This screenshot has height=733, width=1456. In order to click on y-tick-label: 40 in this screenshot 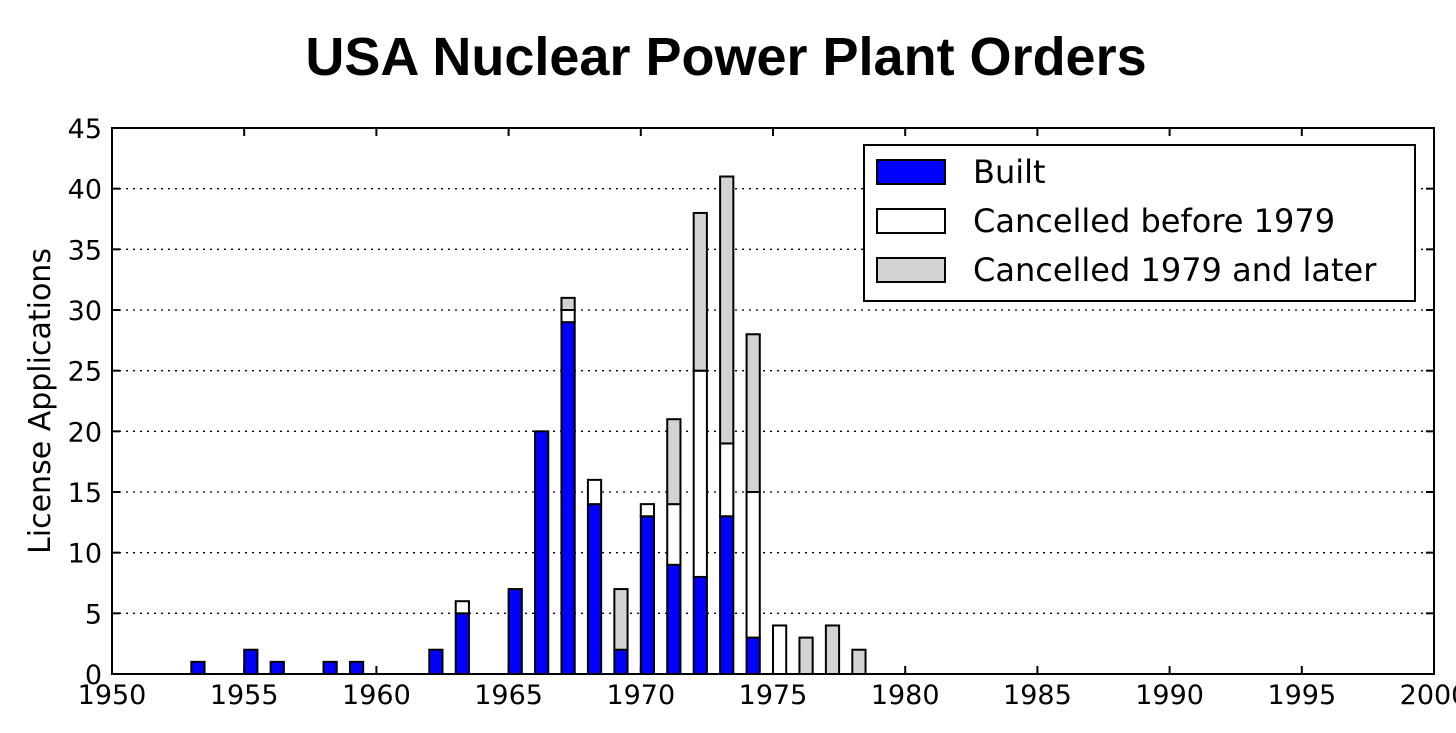, I will do `click(85, 190)`.